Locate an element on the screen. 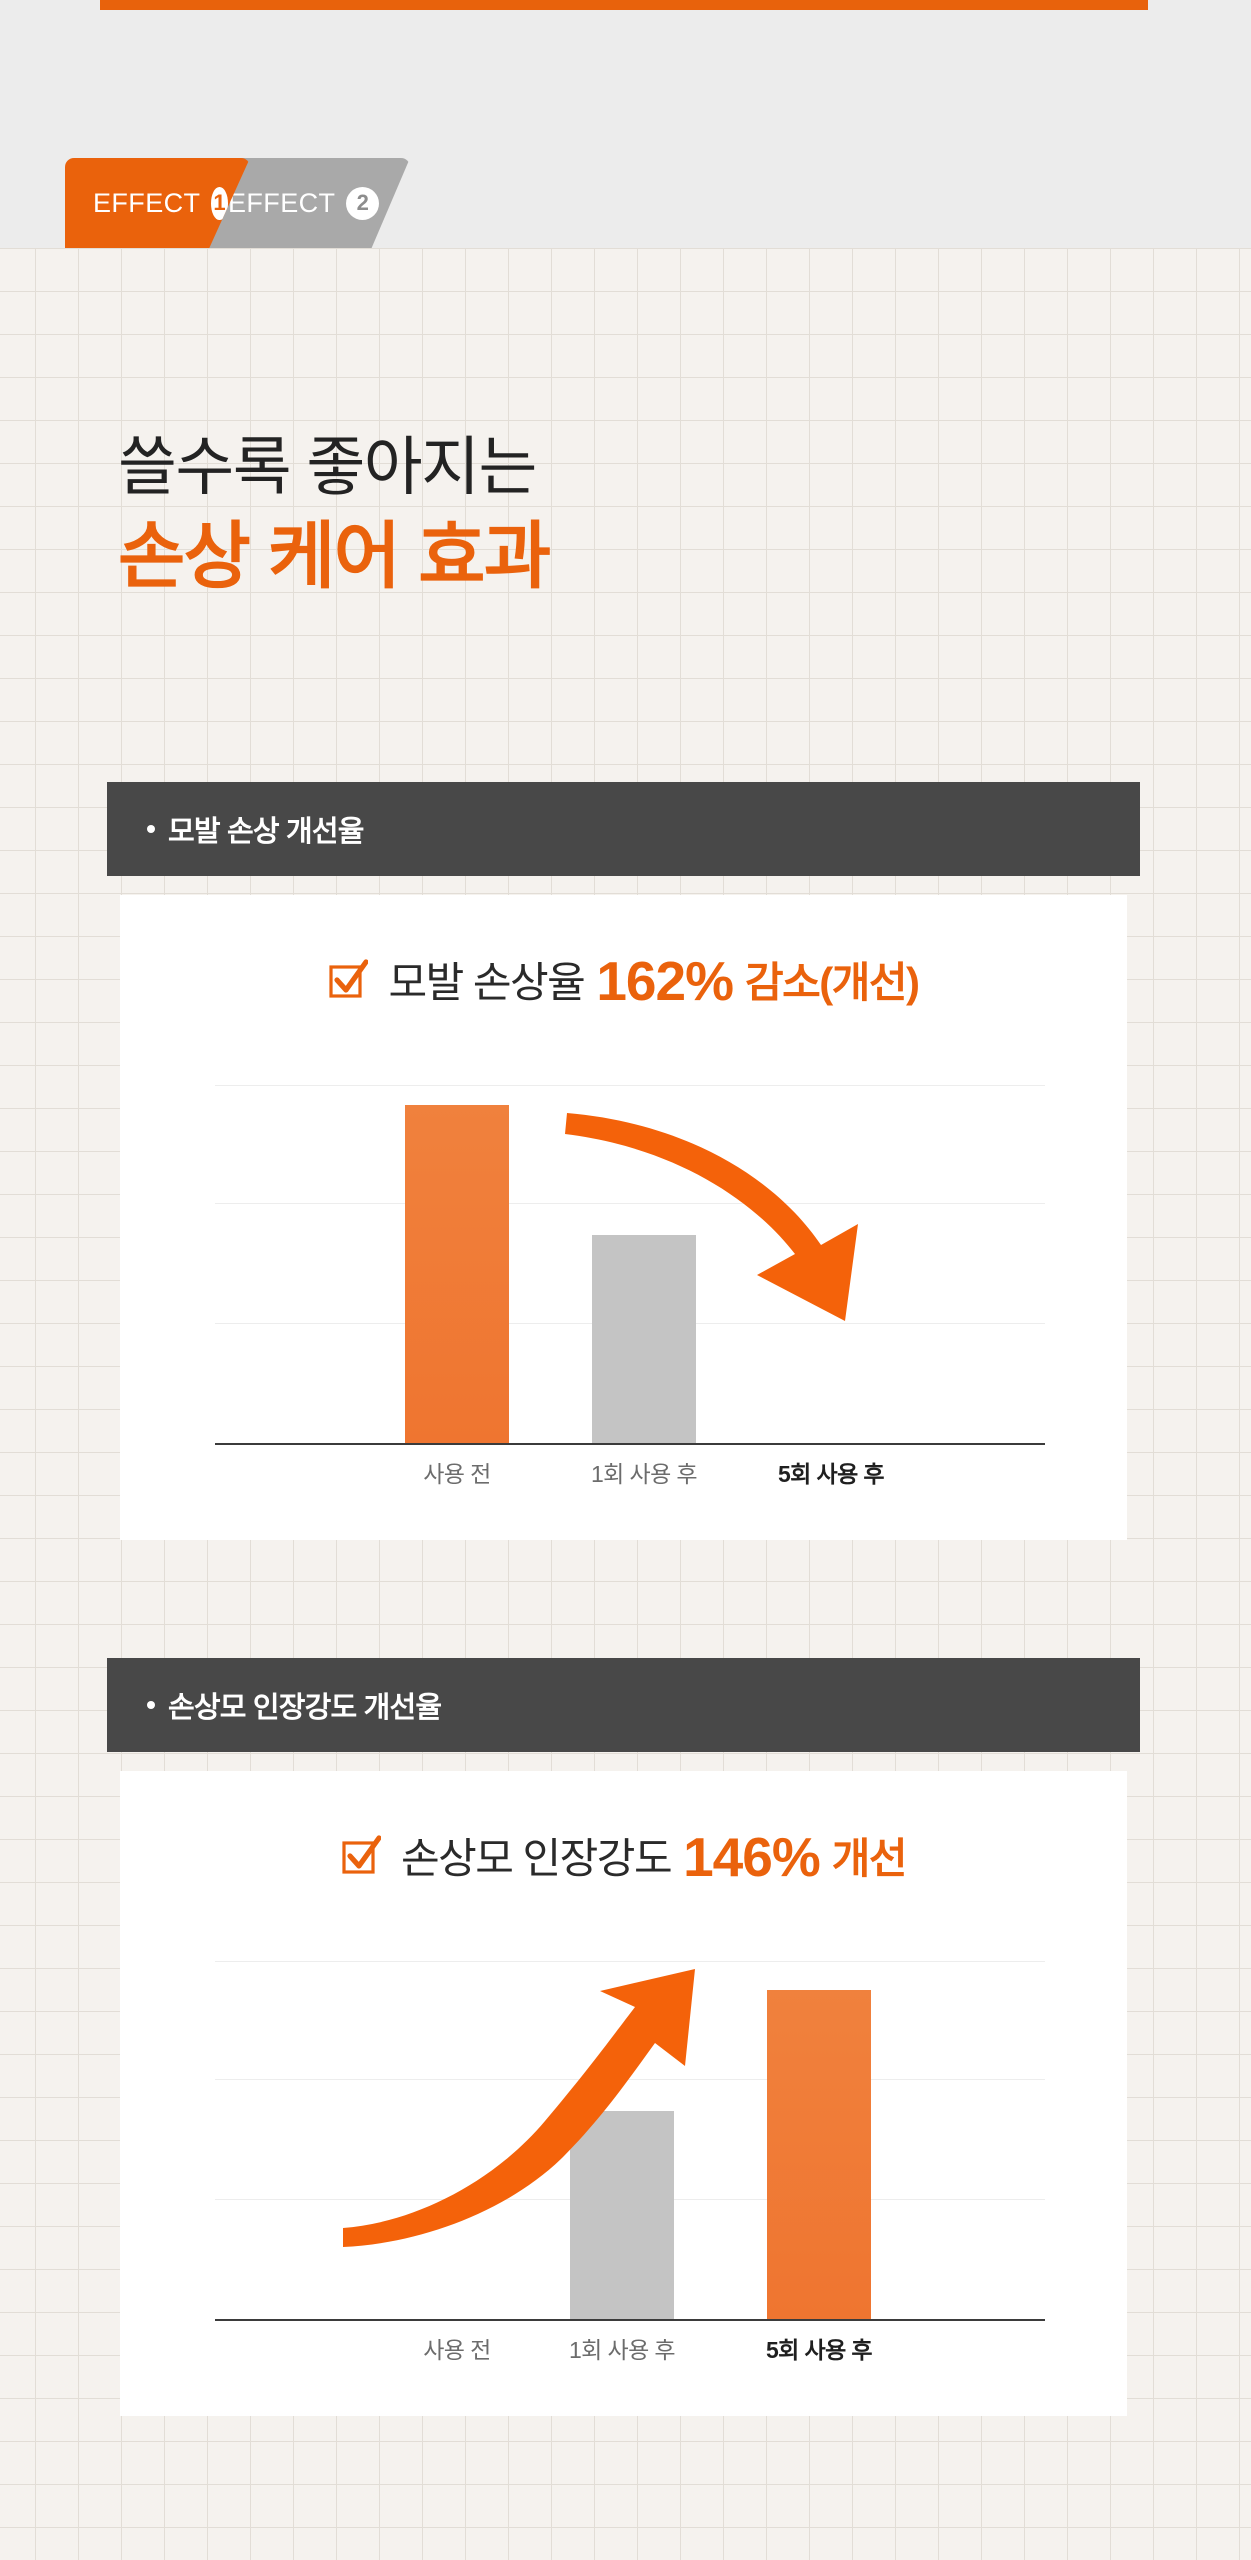 This screenshot has height=2560, width=1251. stat-line: 손상모 인장강도 146% 개선 is located at coordinates (623, 1855).